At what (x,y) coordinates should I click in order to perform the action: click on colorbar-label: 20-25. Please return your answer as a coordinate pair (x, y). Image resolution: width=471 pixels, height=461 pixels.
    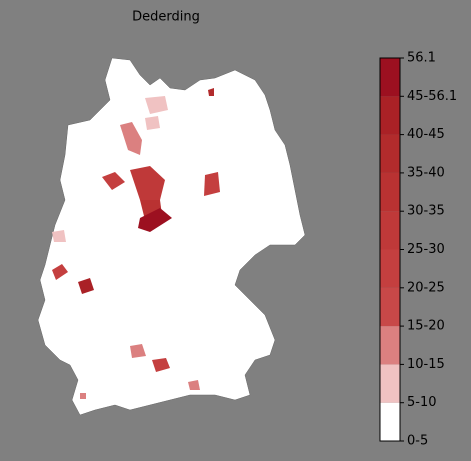
    Looking at the image, I should click on (426, 287).